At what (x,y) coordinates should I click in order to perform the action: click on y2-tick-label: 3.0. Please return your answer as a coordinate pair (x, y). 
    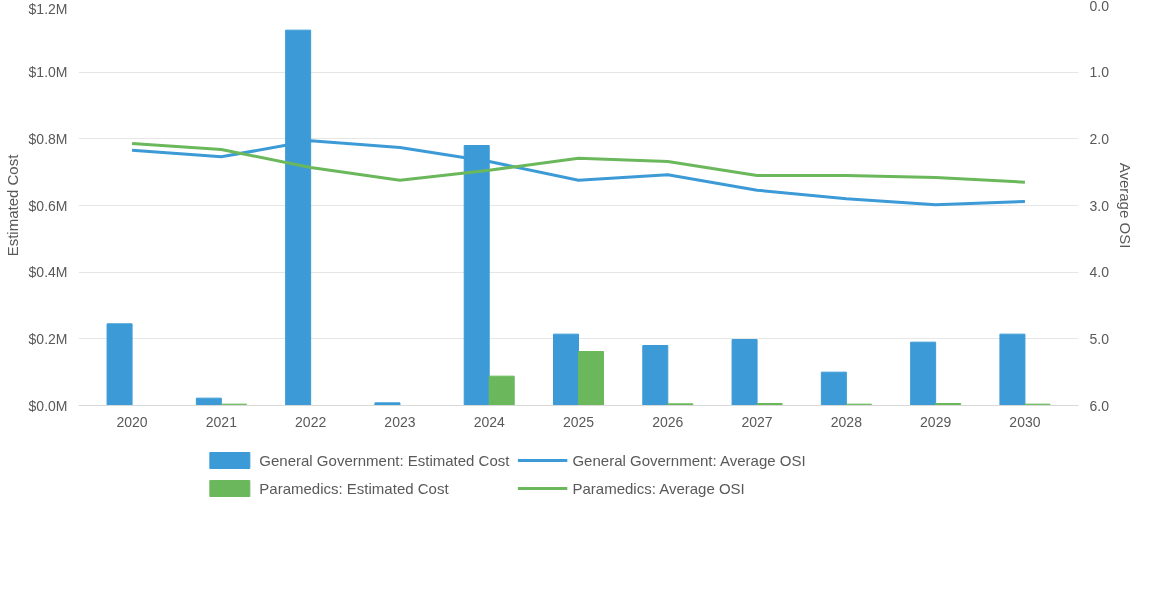
    Looking at the image, I should click on (1099, 205).